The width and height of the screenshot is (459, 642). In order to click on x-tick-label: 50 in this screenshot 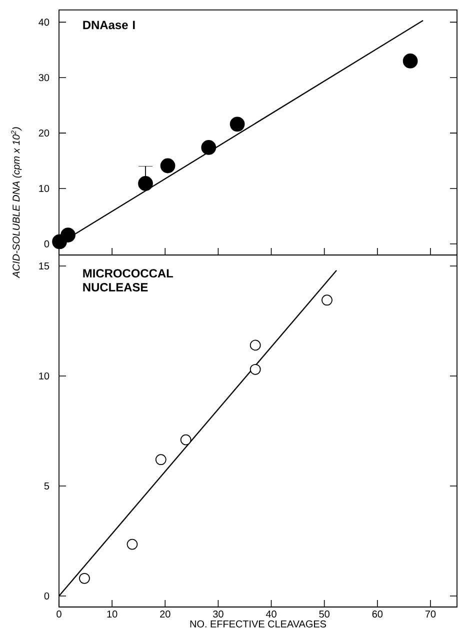, I will do `click(324, 614)`.